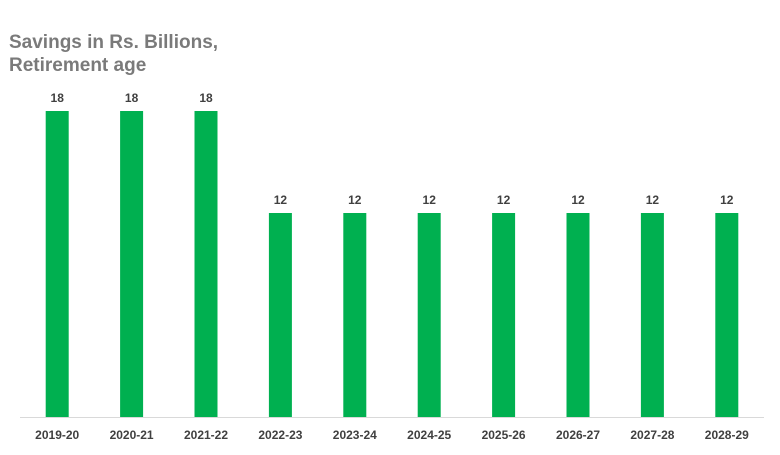 The image size is (780, 455). Describe the element at coordinates (578, 200) in the screenshot. I see `data-label-2026-27: 12` at that location.